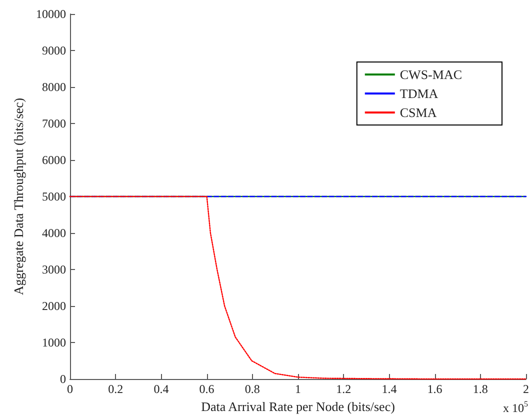  I want to click on legend-label: TDMA, so click(419, 93).